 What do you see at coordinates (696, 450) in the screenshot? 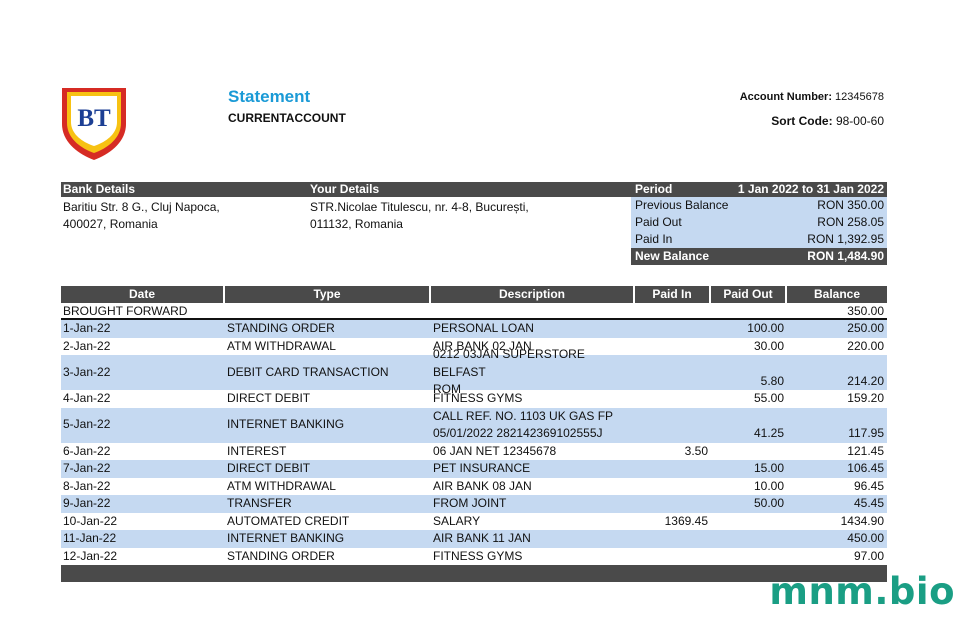
I see `cell-paid-in: 3.50` at bounding box center [696, 450].